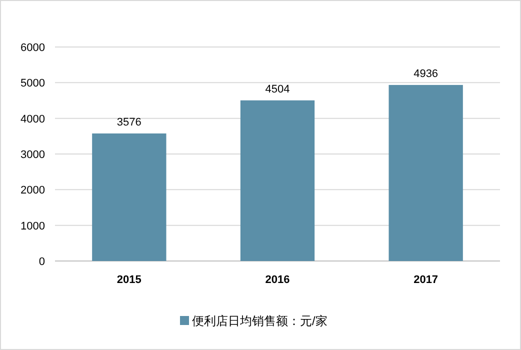 The image size is (521, 350). Describe the element at coordinates (32, 155) in the screenshot. I see `y-tick-label: 3000` at that location.